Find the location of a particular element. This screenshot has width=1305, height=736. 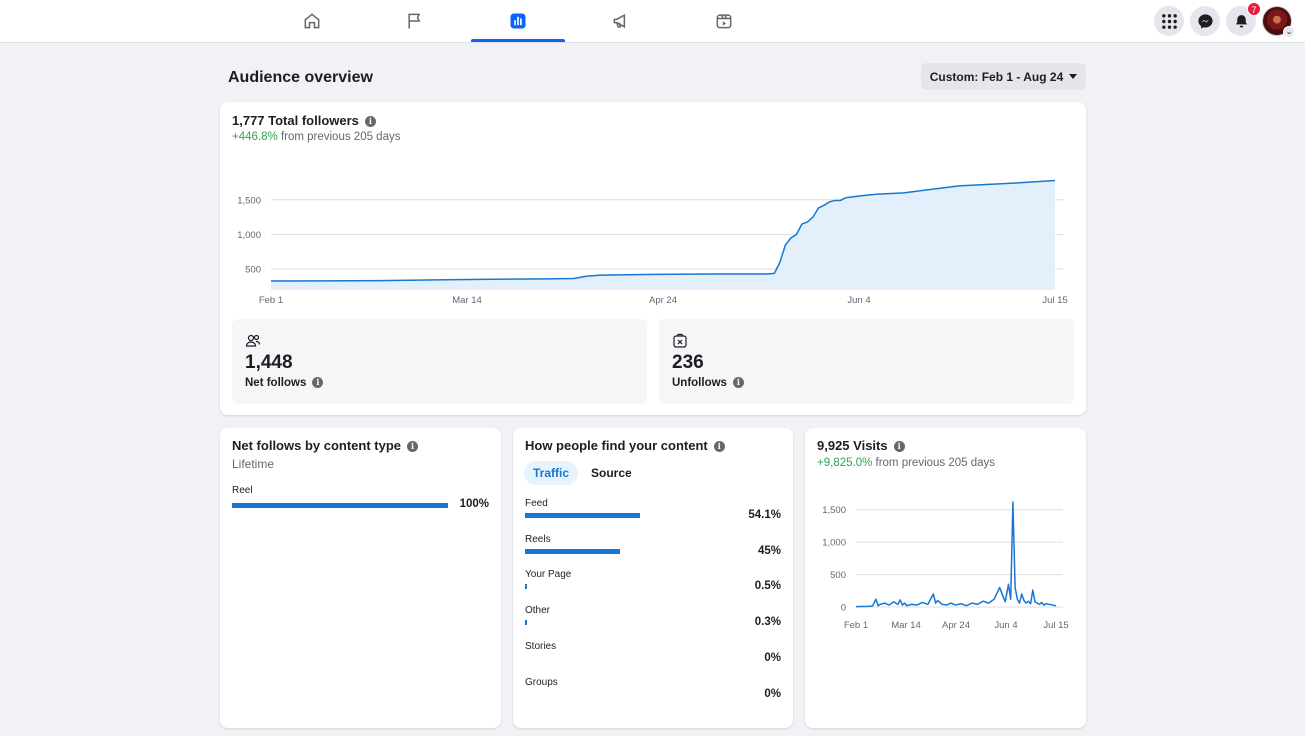

nav-tab-ads is located at coordinates (621, 21).